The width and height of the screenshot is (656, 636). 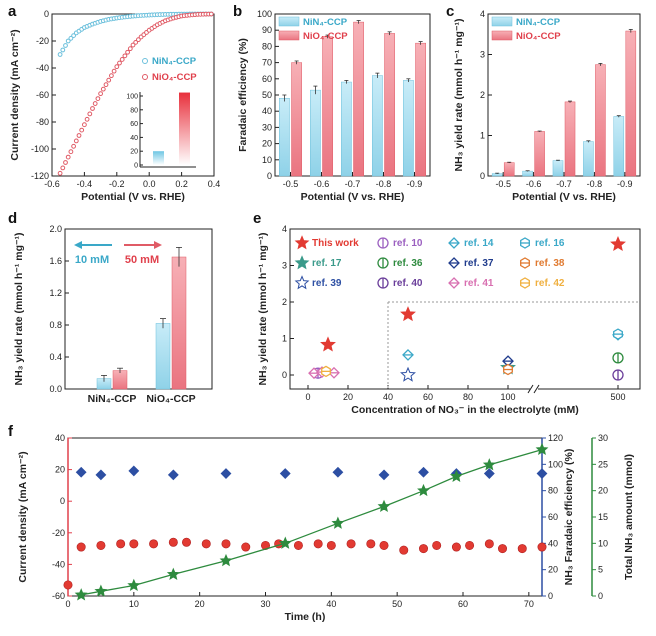 What do you see at coordinates (58, 596) in the screenshot?
I see `left-tick-label: -60` at bounding box center [58, 596].